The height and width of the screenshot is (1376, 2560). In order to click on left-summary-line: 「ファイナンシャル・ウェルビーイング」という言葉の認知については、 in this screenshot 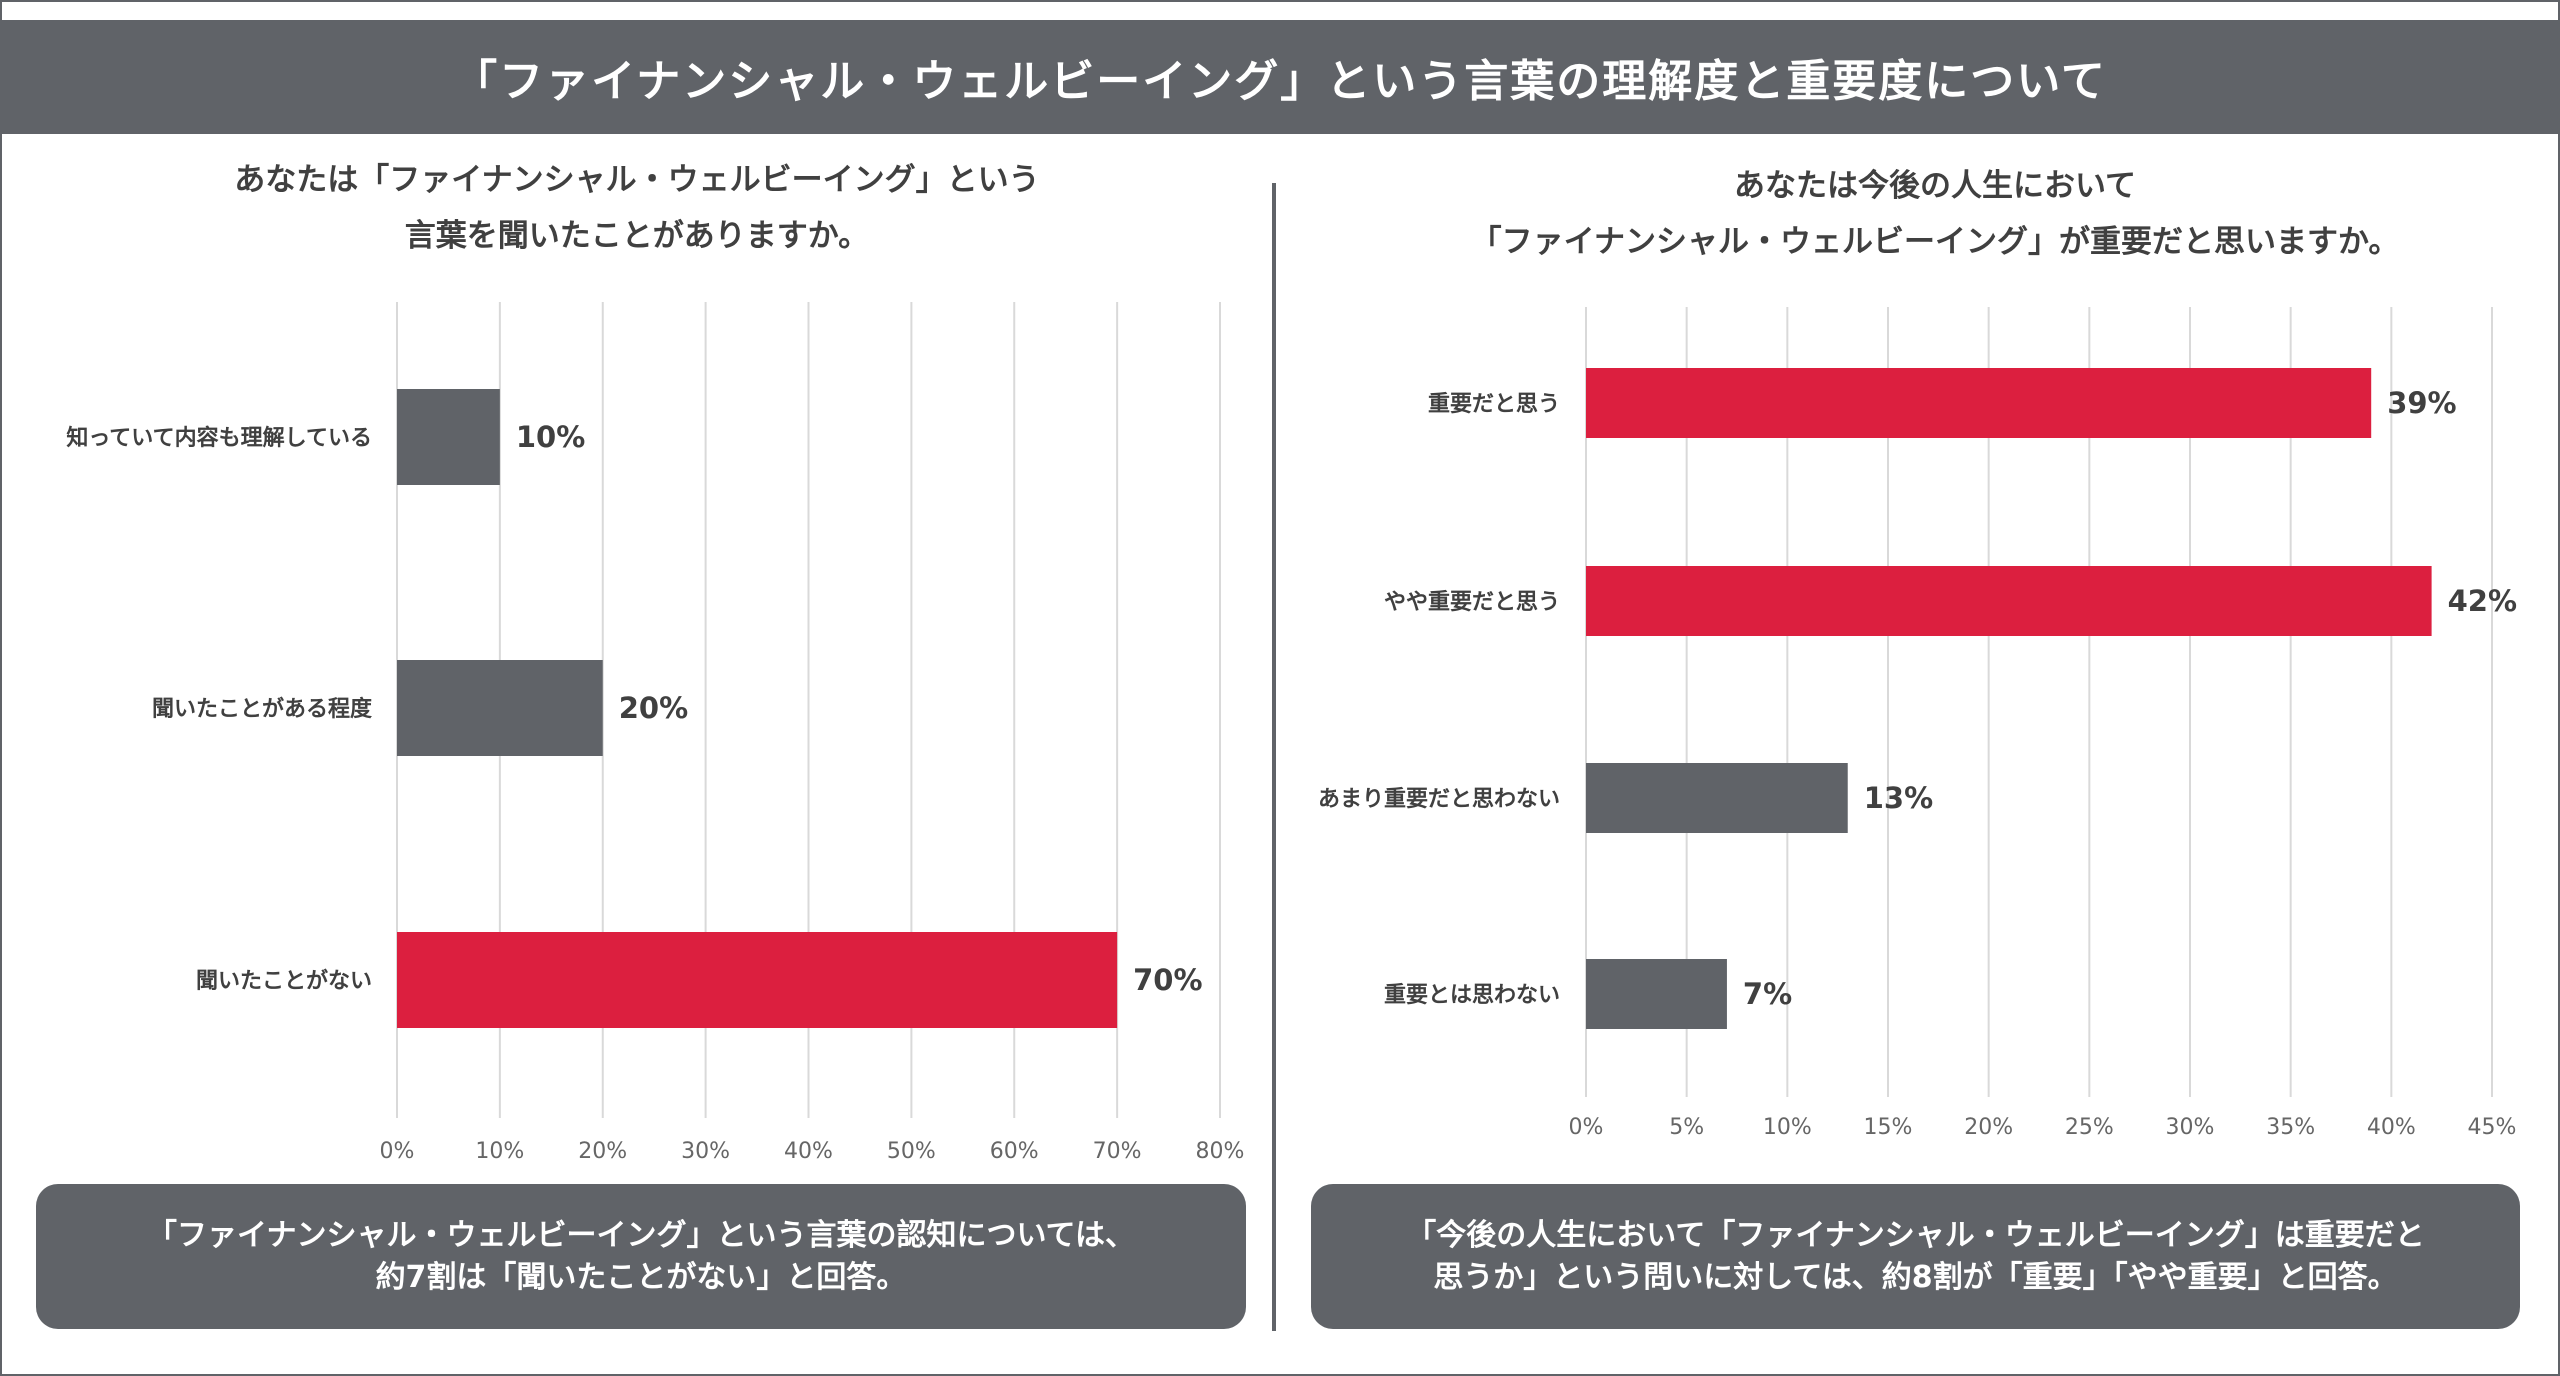, I will do `click(641, 1235)`.